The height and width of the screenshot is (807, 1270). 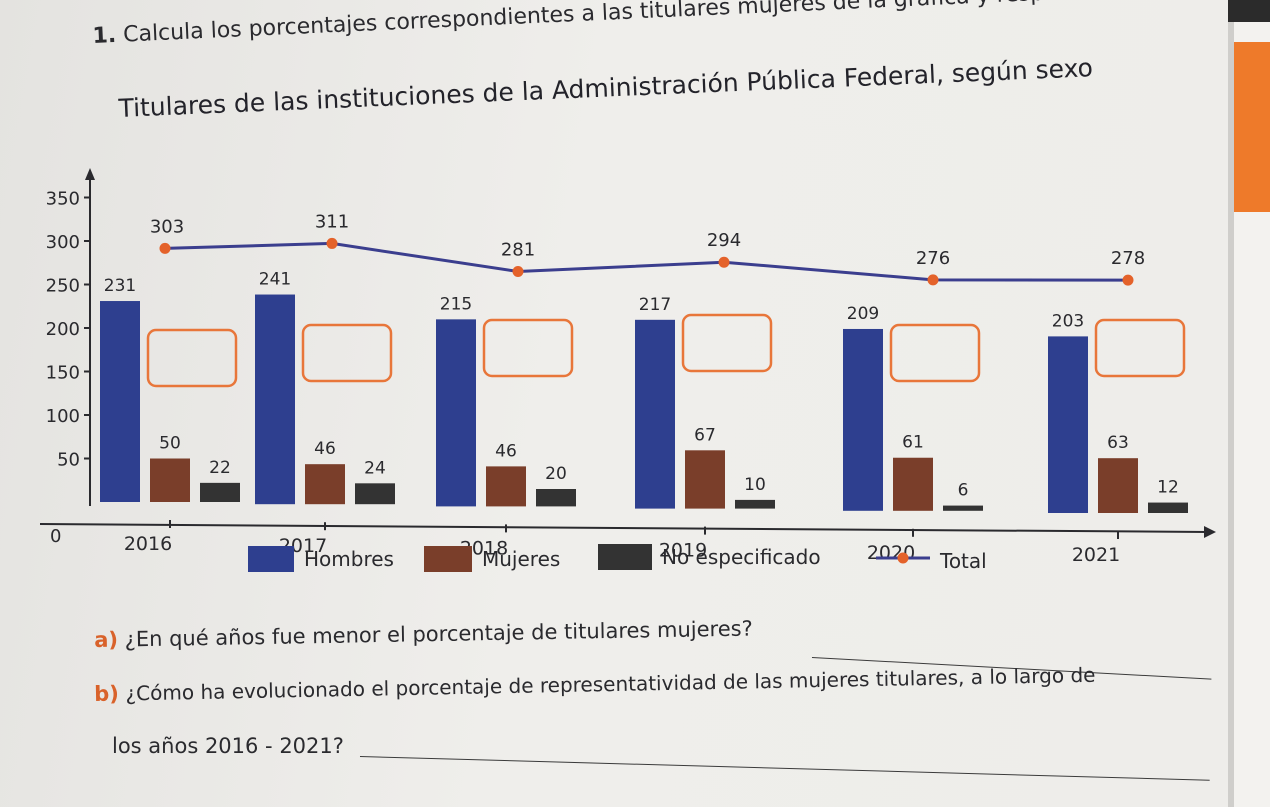 I want to click on data-label: 22, so click(x=220, y=468).